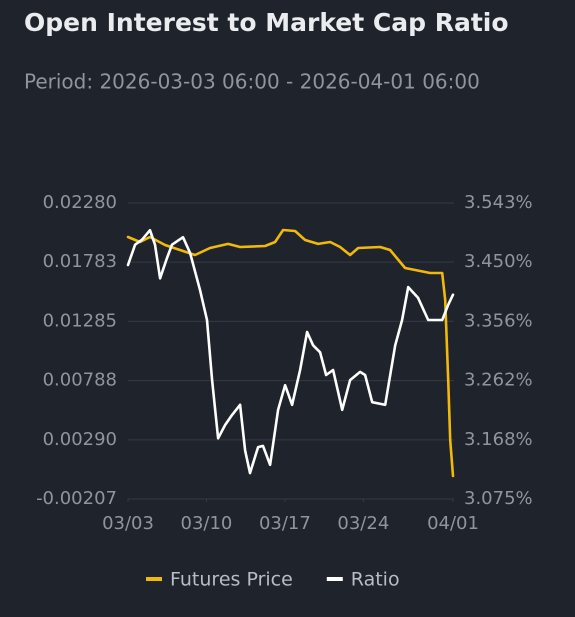 This screenshot has width=575, height=617. I want to click on legend-label: Futures Price, so click(231, 580).